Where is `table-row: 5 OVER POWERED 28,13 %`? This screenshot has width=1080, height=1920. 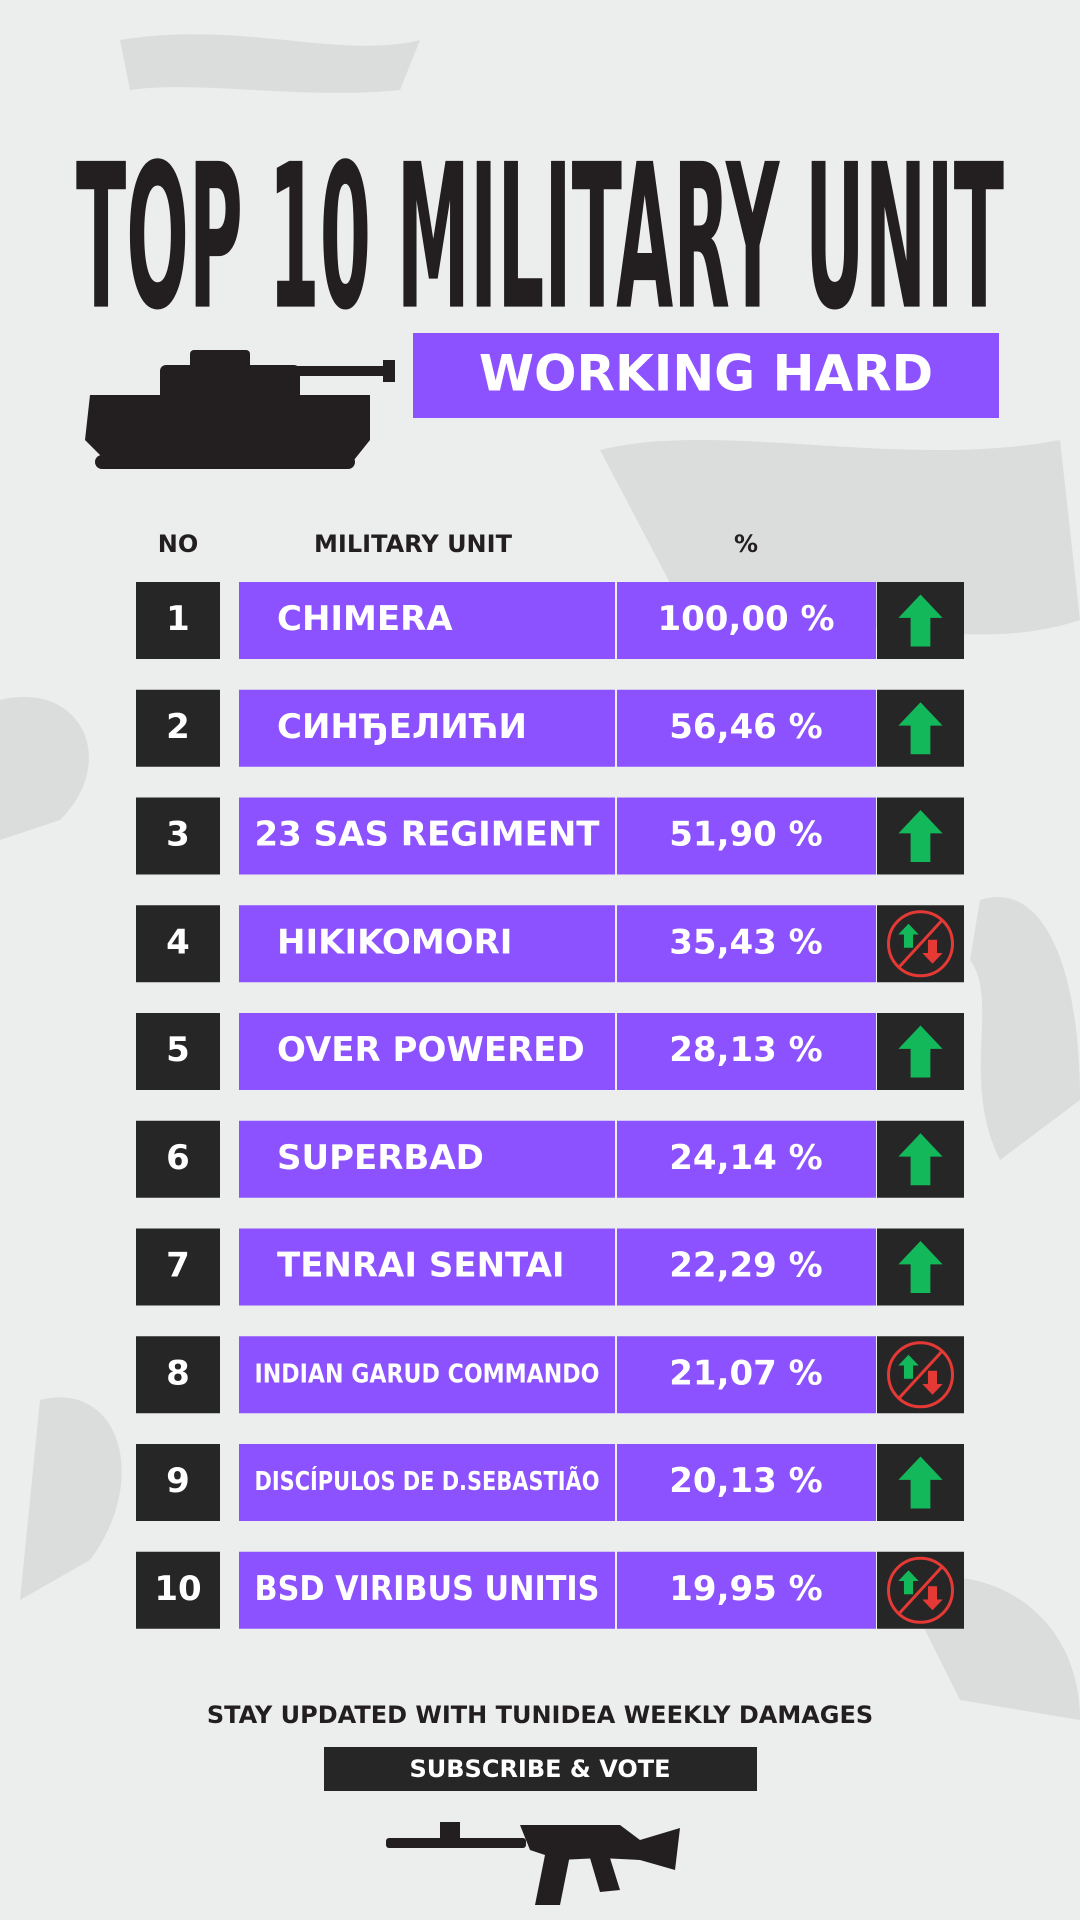 table-row: 5 OVER POWERED 28,13 % is located at coordinates (550, 1051).